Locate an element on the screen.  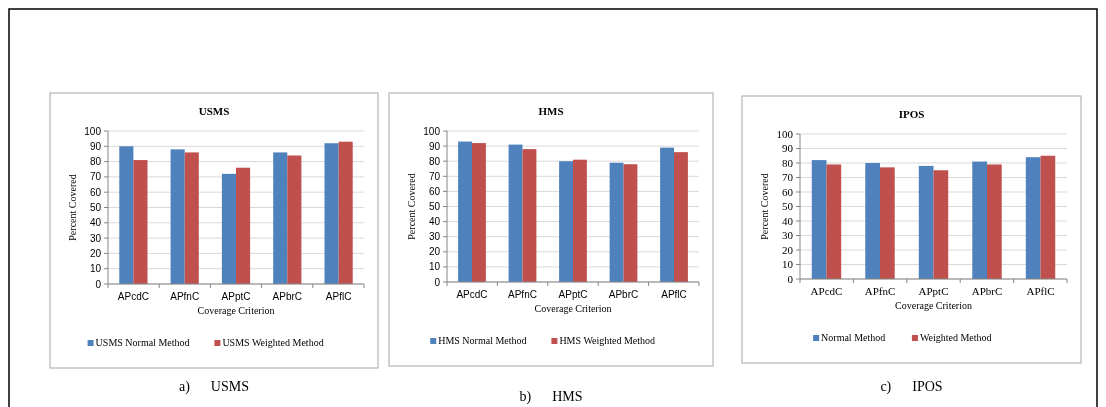
legend-label: HMS Weighted Method is located at coordinates (607, 340).